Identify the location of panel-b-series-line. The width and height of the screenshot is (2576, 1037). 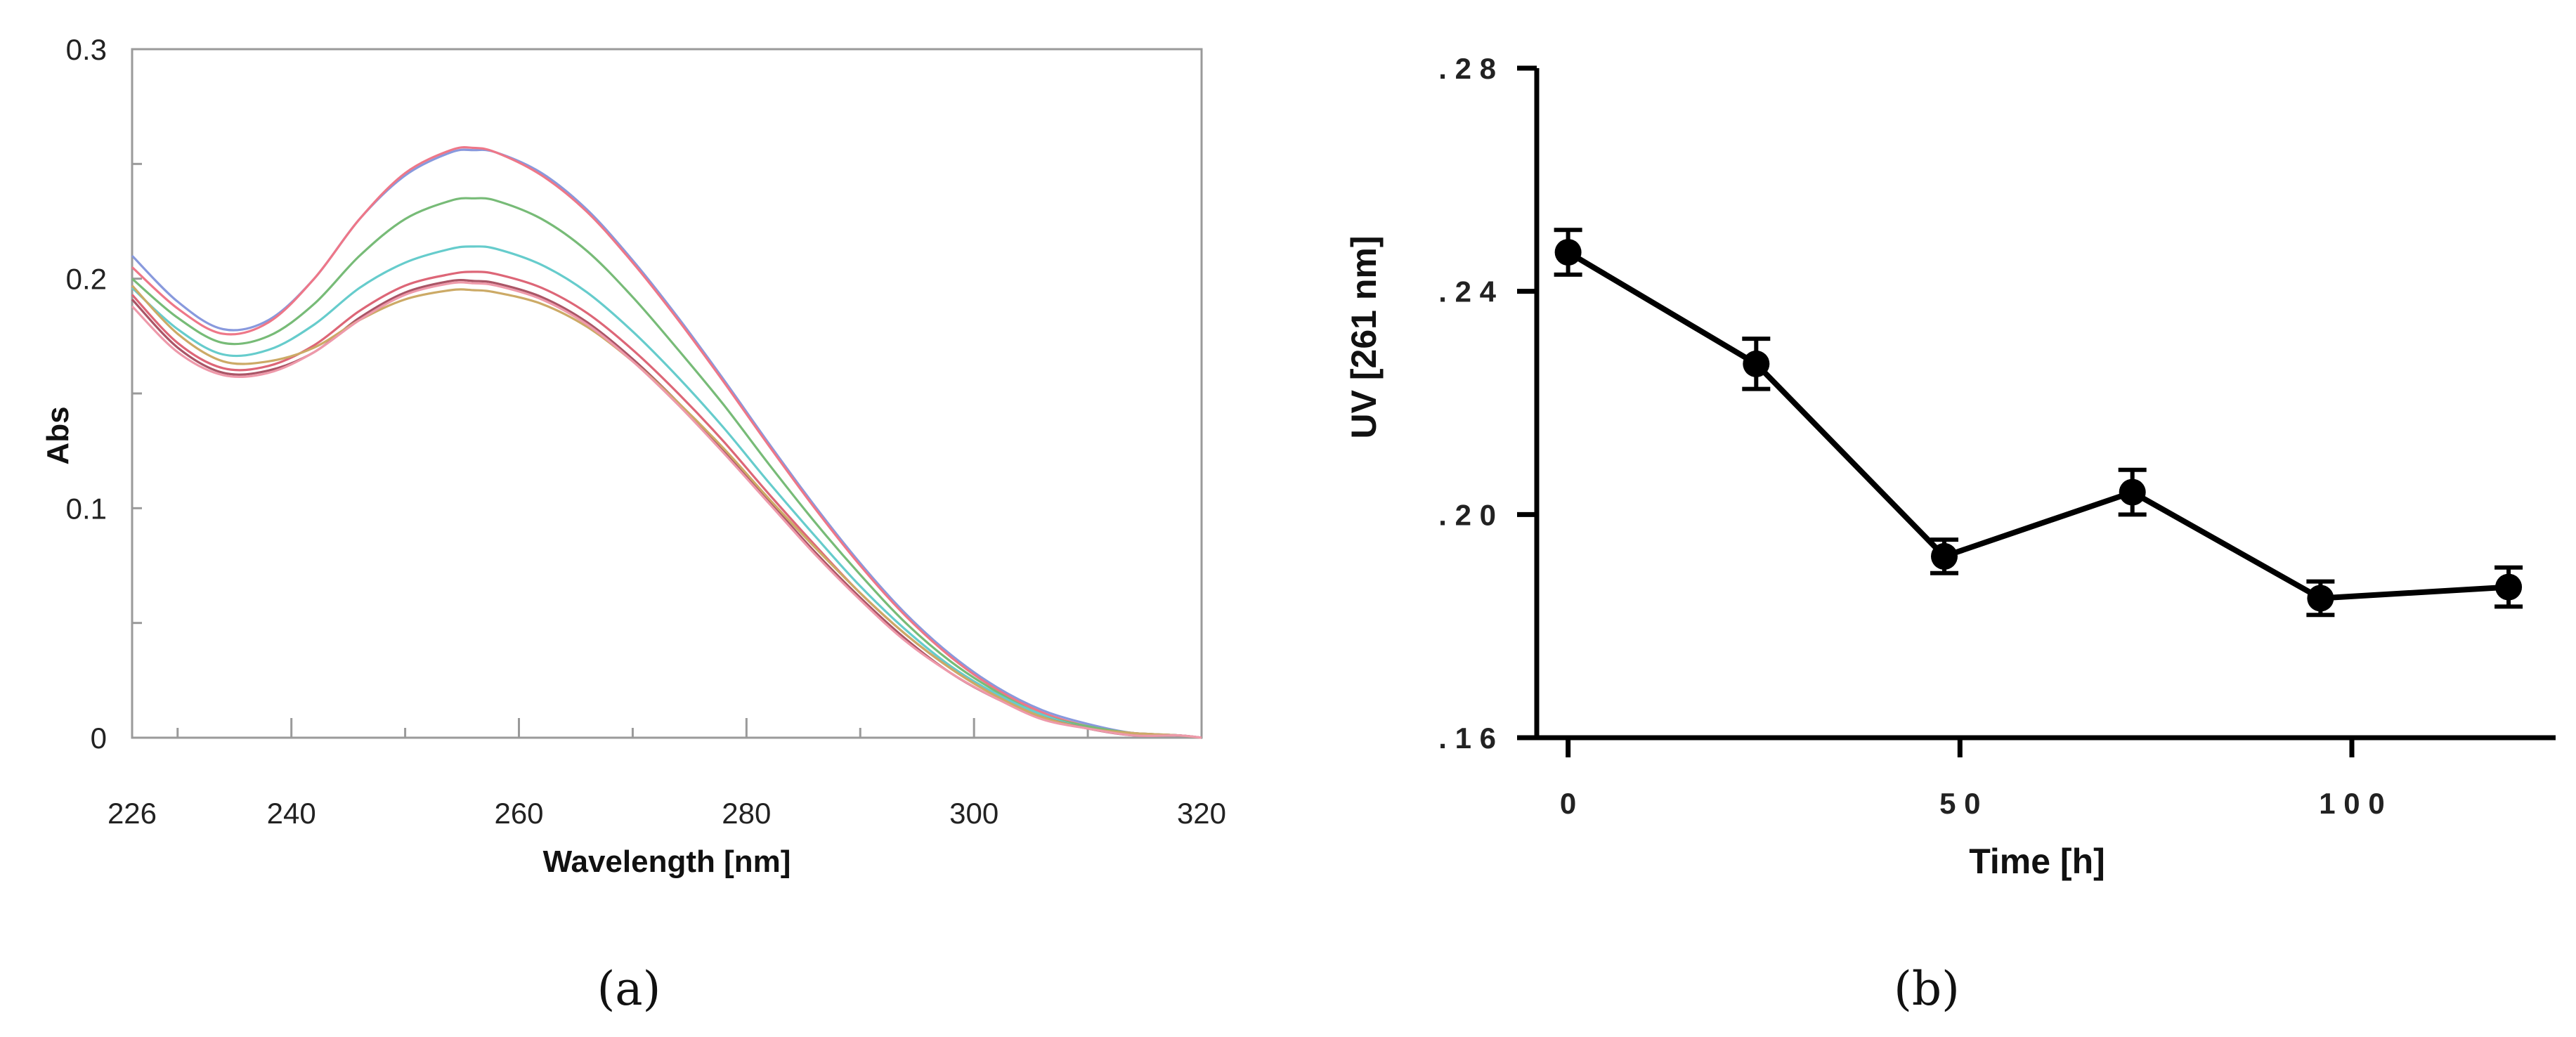
(2037, 425).